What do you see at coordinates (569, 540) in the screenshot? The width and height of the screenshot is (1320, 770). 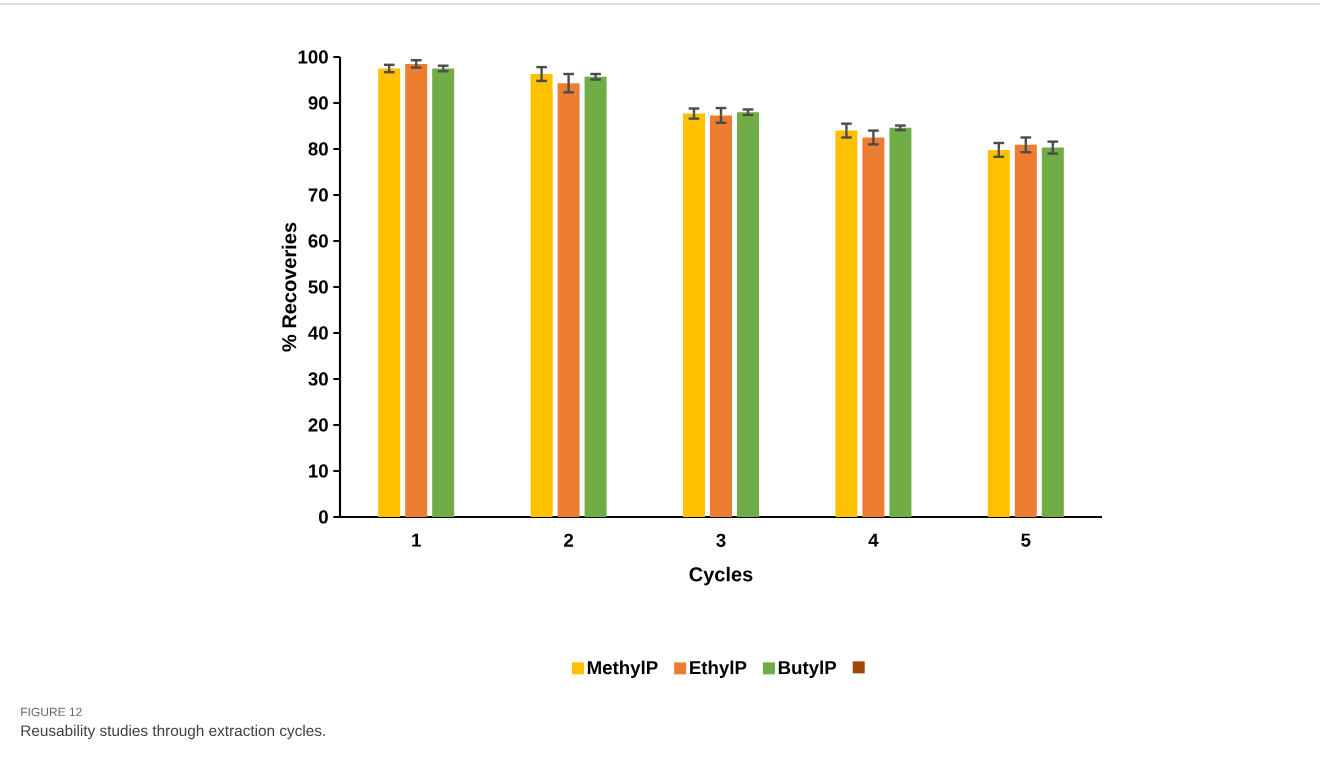 I see `x-tick-label: 2` at bounding box center [569, 540].